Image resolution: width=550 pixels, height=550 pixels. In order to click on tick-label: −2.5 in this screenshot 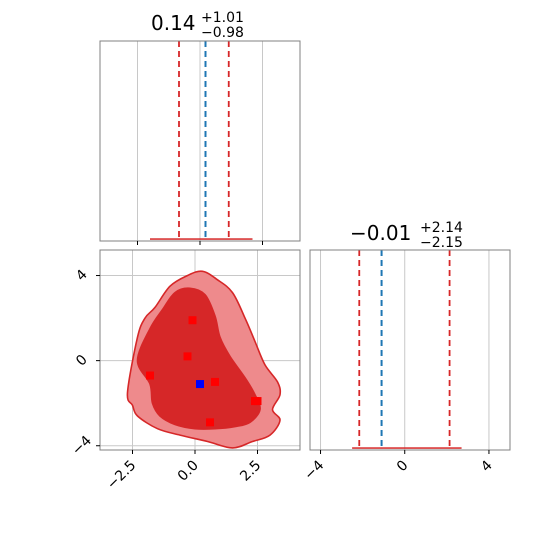, I will do `click(121, 475)`.